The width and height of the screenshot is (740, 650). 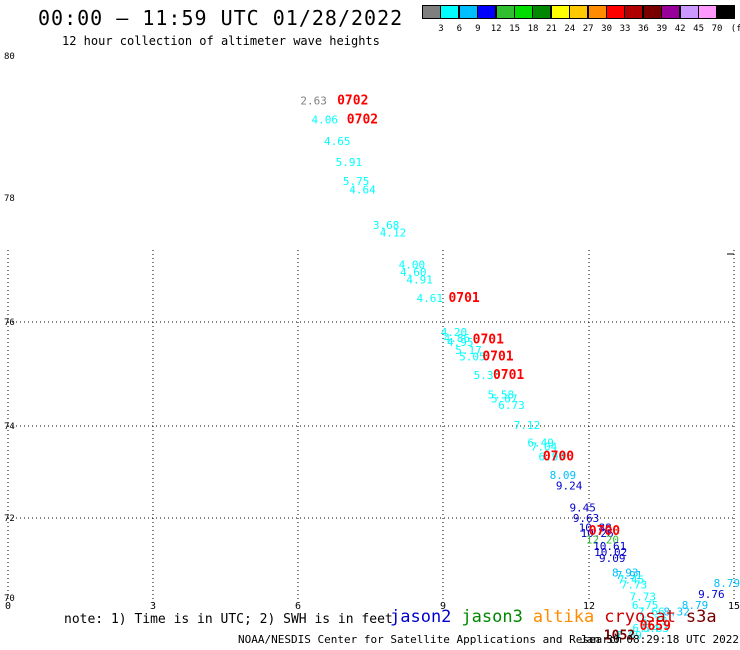 I want to click on legend-satellite-altika: altika, so click(x=563, y=617).